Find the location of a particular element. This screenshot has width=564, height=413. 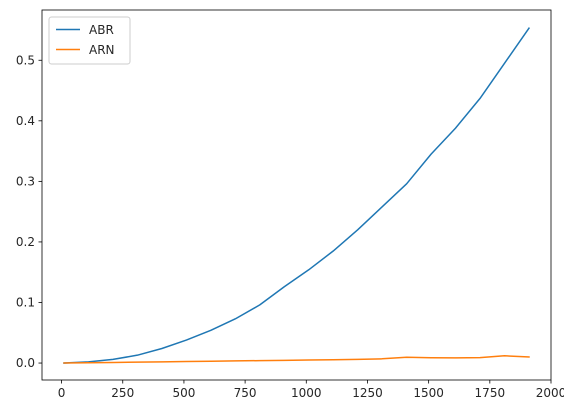

legend-label-arn: ARN is located at coordinates (102, 50).